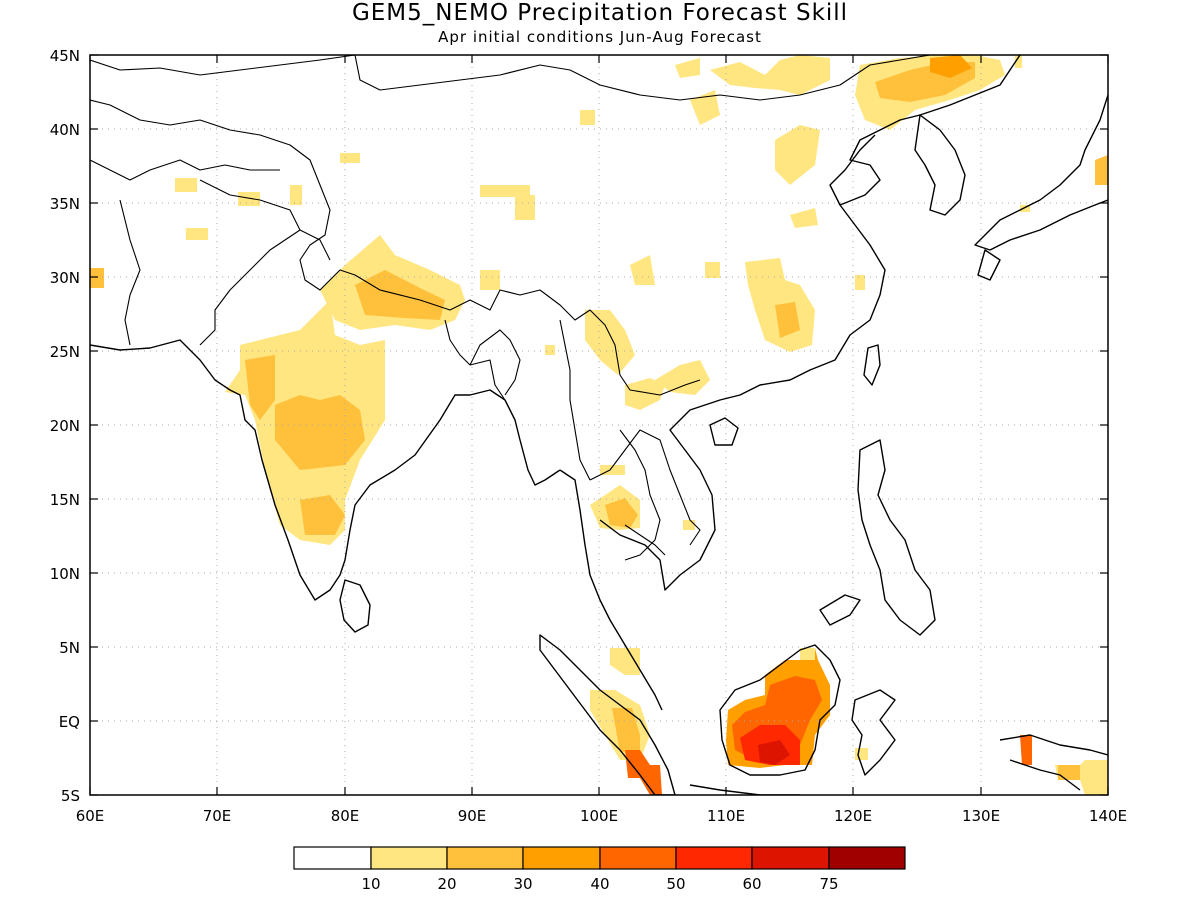 The height and width of the screenshot is (900, 1200). I want to click on map-title: GEM5_NEMO Precipitation Forecast Skill, so click(600, 13).